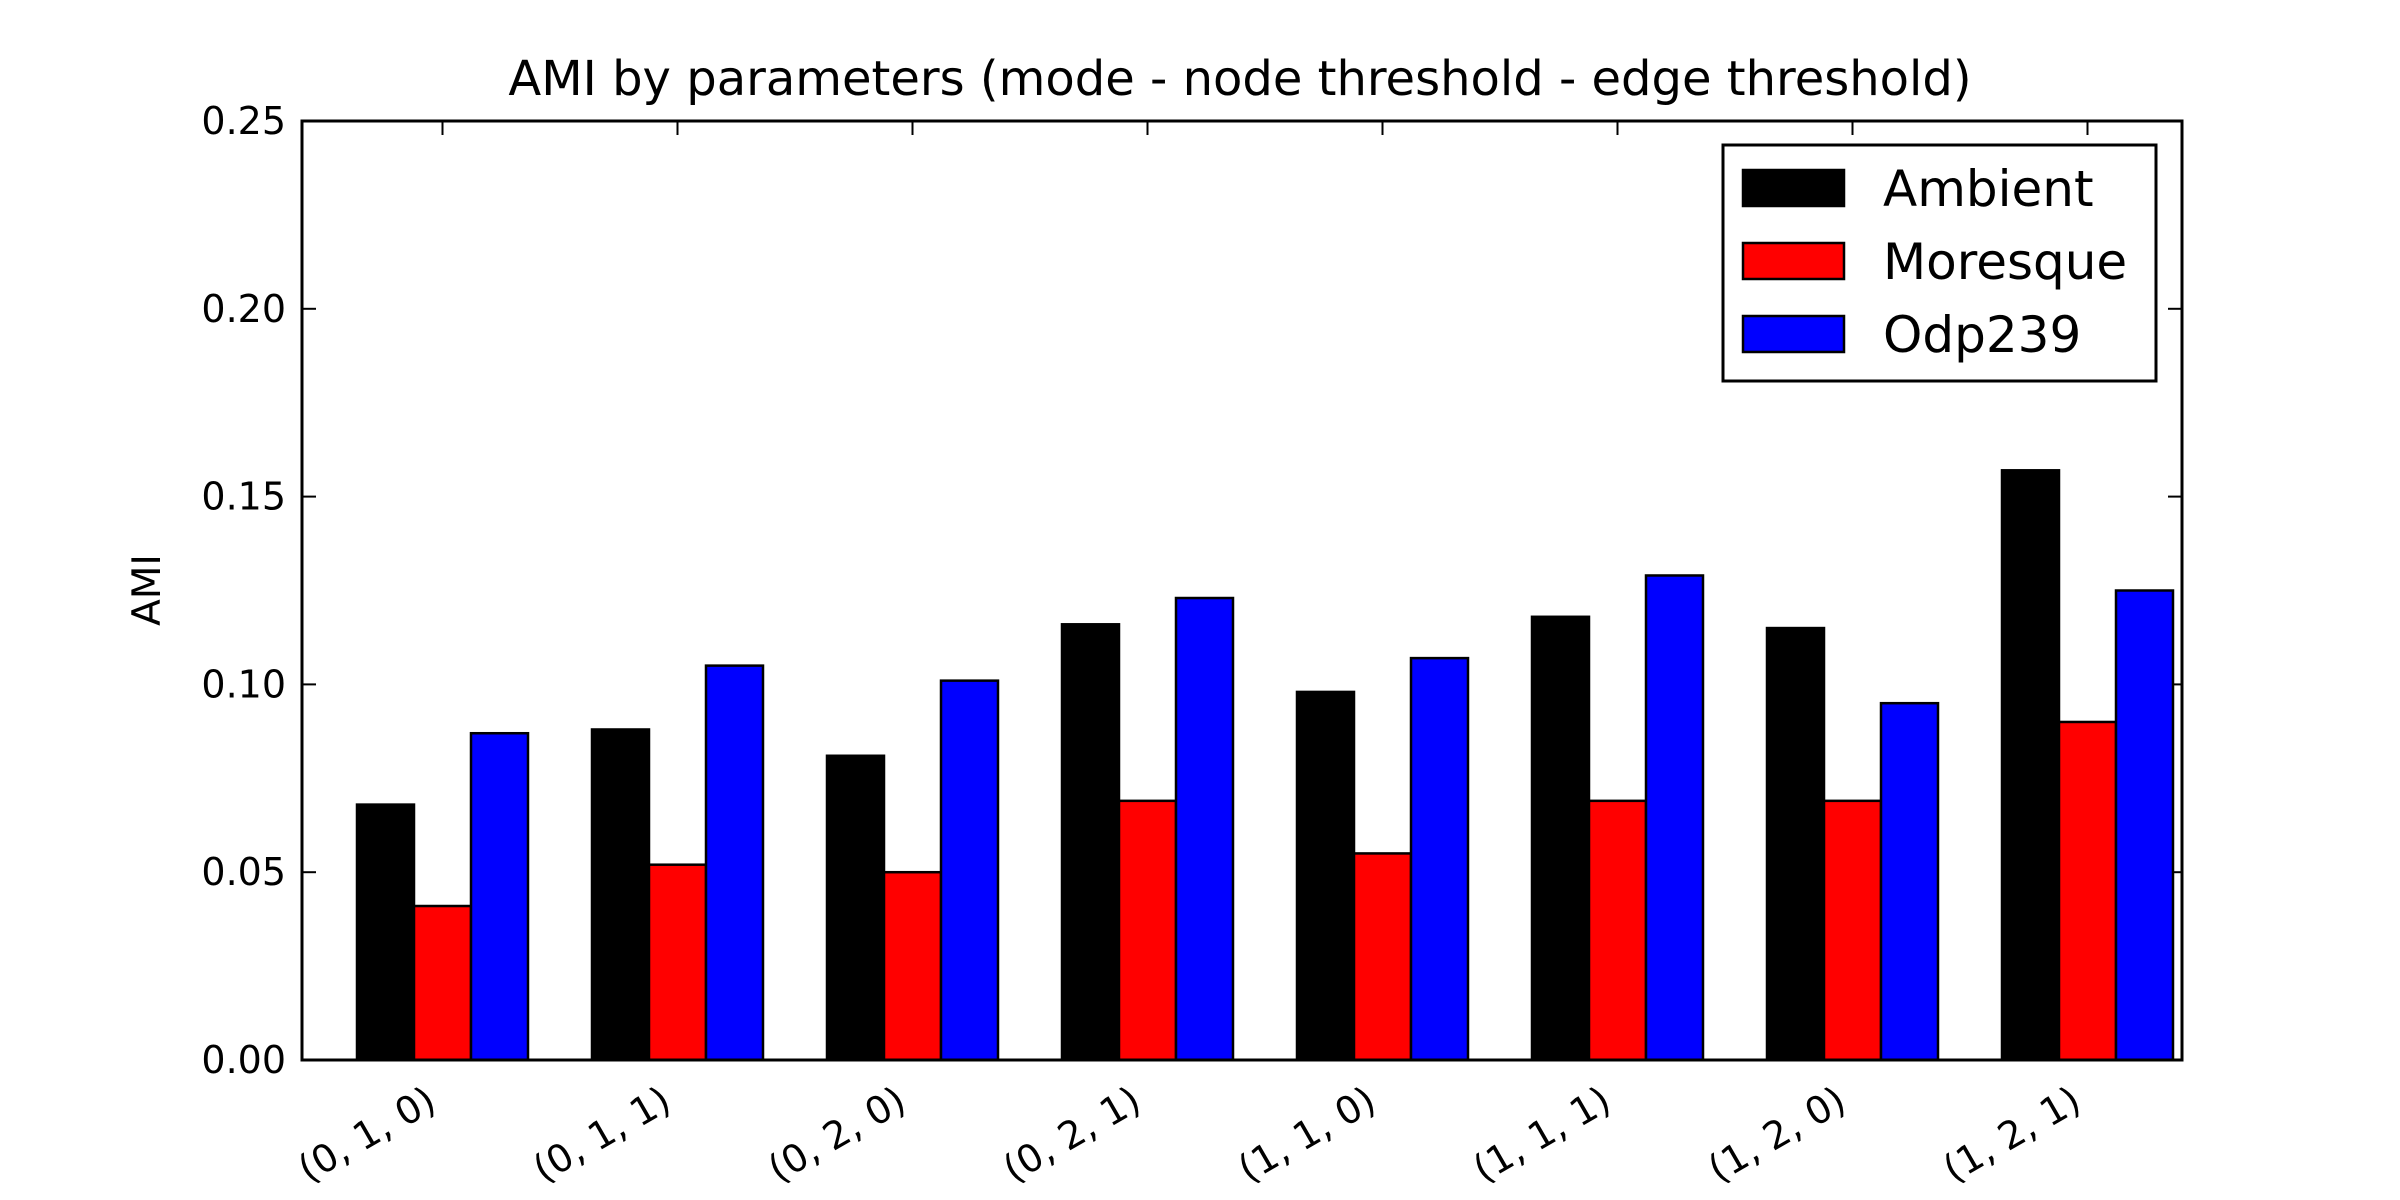 Image resolution: width=2400 pixels, height=1200 pixels. I want to click on legend-label-ambient: Ambient, so click(1988, 189).